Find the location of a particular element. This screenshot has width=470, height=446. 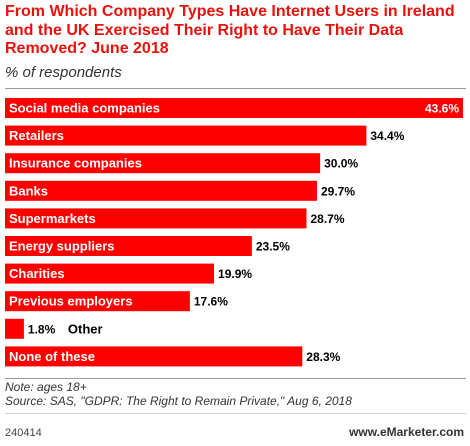

value-label-banks: 29.7% is located at coordinates (338, 191).